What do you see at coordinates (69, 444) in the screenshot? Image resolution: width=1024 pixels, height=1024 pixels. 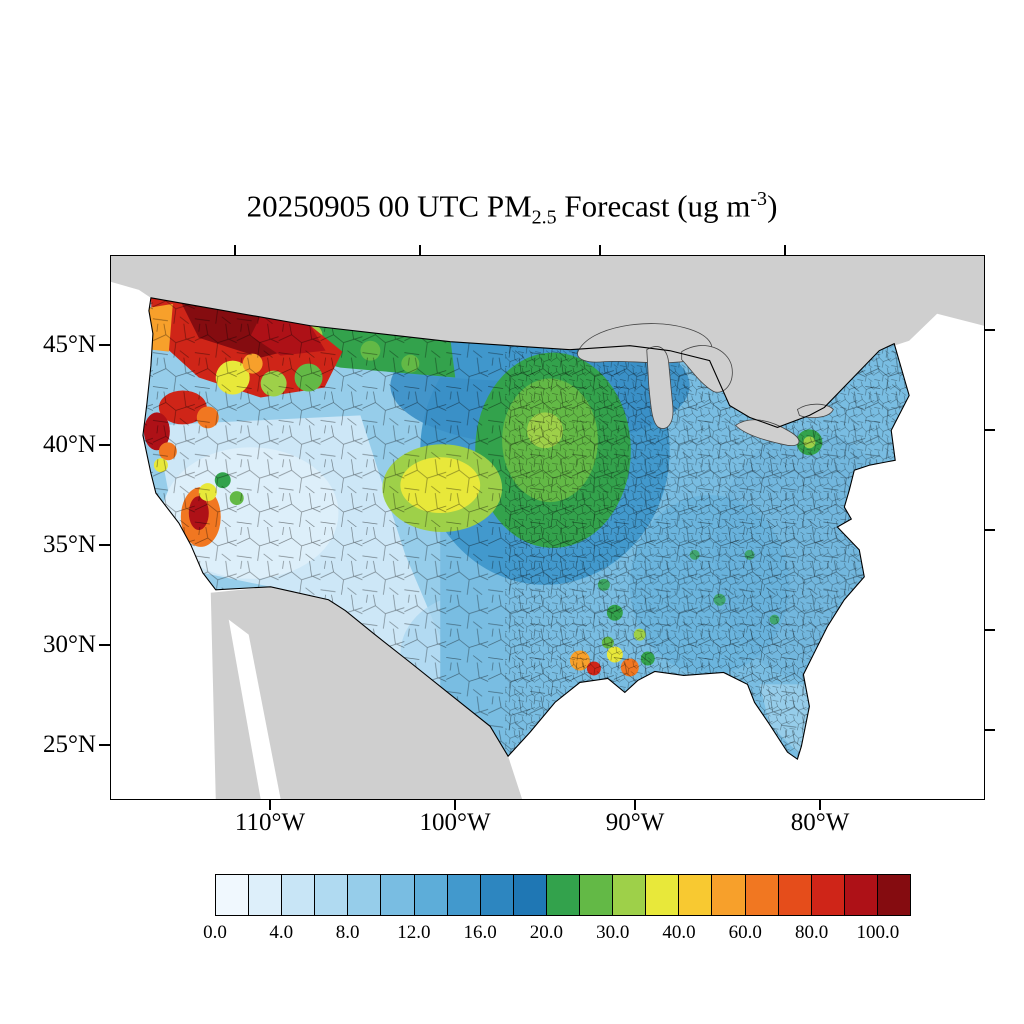 I see `lat-label: 40°N` at bounding box center [69, 444].